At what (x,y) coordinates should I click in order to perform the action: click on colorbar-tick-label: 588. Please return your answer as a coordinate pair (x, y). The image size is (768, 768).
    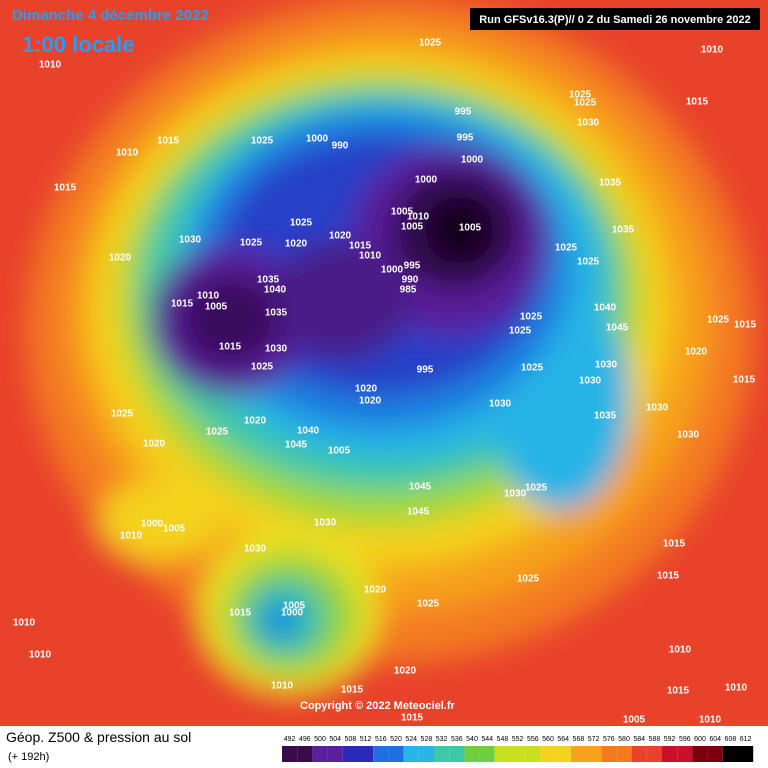
    Looking at the image, I should click on (655, 739).